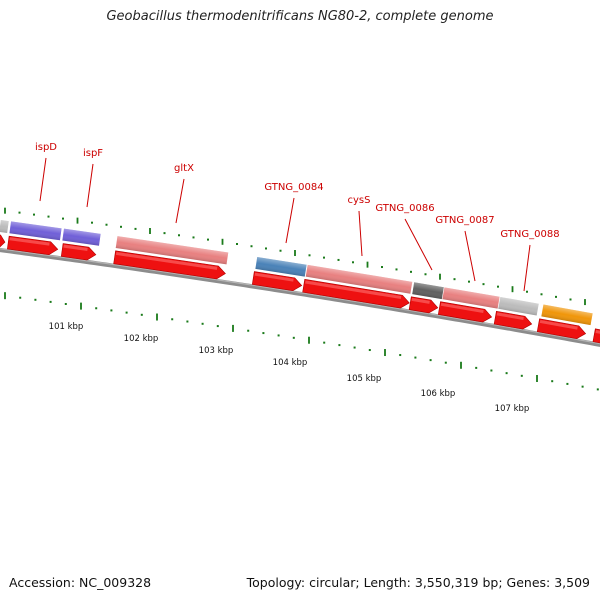 The height and width of the screenshot is (600, 600). I want to click on accession-text: Accession: NC_009328, so click(80, 582).